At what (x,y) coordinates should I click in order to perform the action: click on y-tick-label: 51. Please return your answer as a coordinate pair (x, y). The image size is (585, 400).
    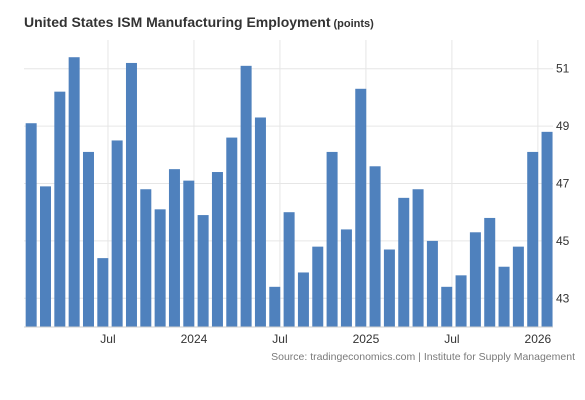
    Looking at the image, I should click on (563, 69).